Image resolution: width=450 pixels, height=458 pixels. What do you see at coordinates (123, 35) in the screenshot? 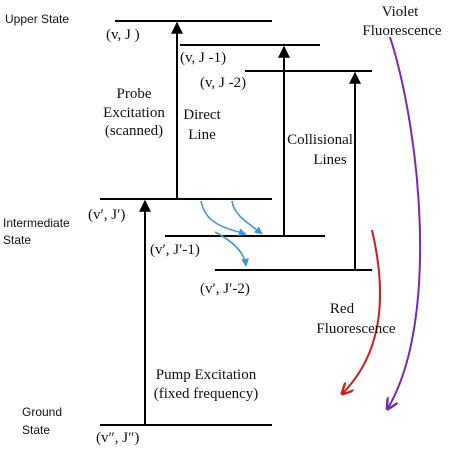
I see `level-label-upper-j: (v, J )` at bounding box center [123, 35].